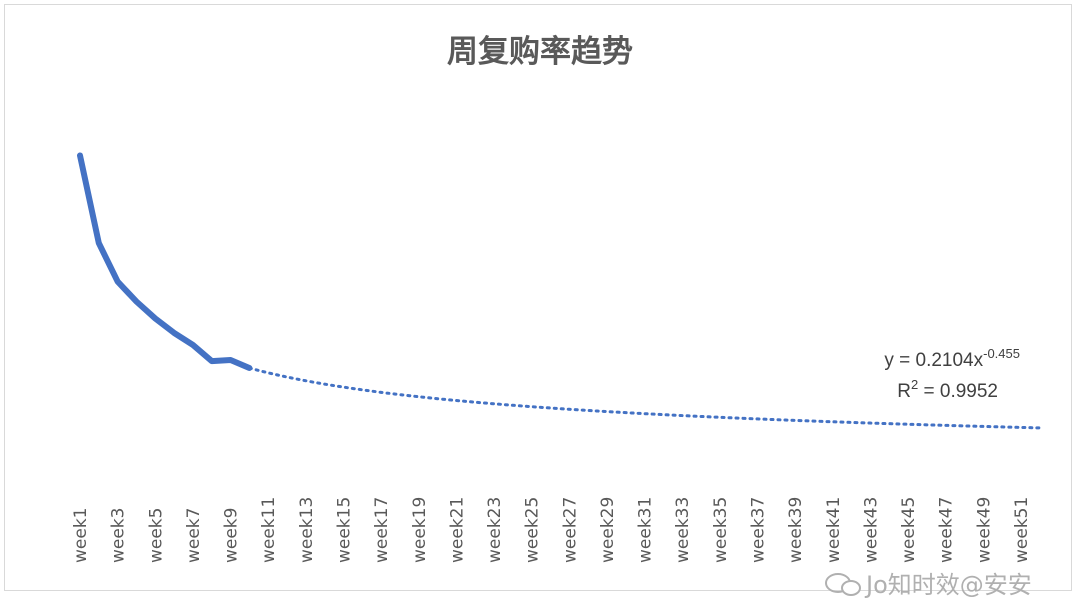  I want to click on x-tick-label: week35, so click(721, 530).